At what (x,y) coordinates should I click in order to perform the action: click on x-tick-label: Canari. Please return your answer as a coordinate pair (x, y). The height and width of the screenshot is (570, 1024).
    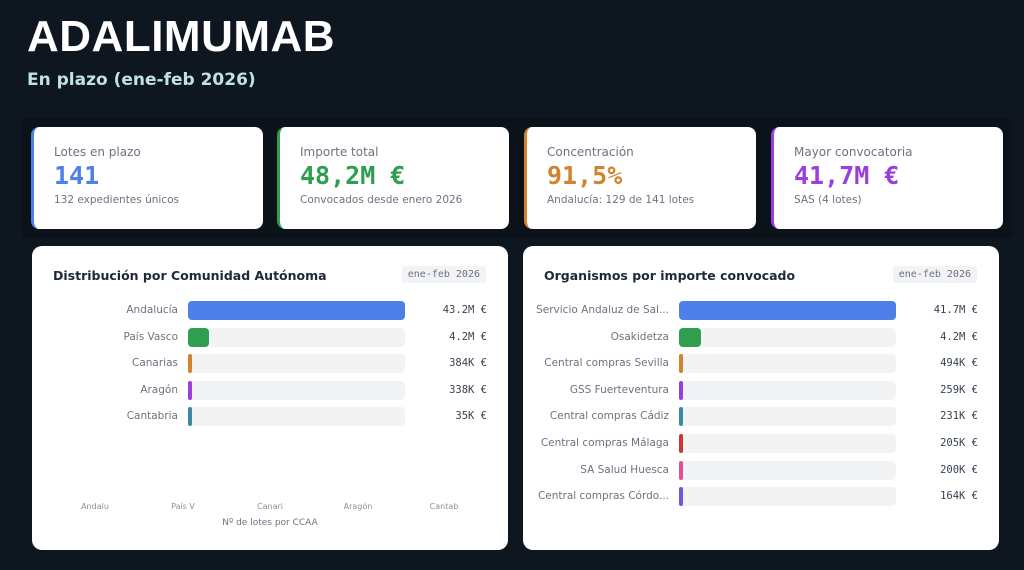
    Looking at the image, I should click on (270, 506).